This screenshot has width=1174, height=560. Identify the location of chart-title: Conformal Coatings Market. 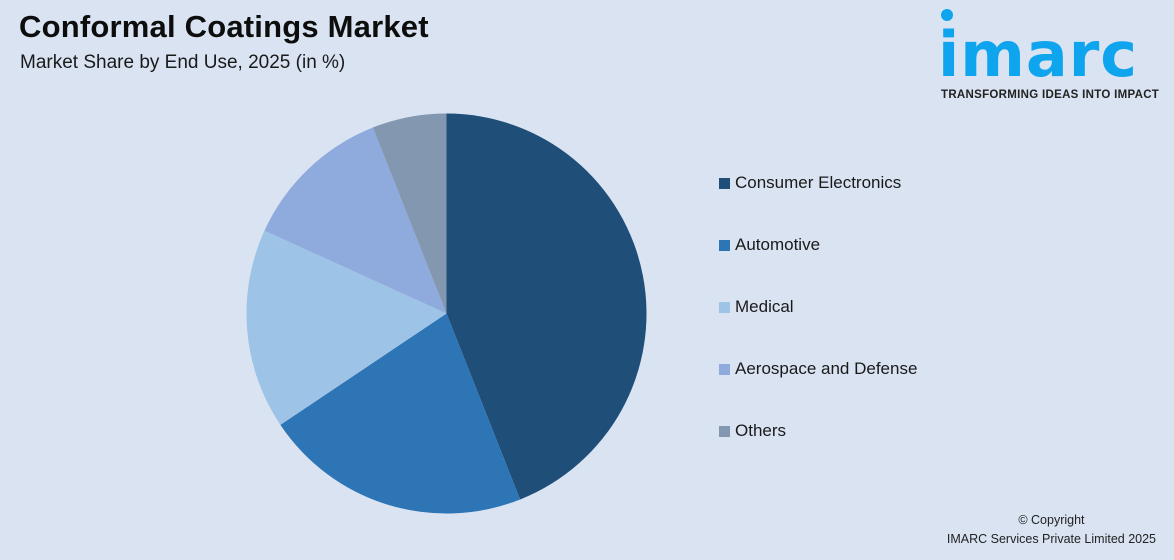
(224, 26).